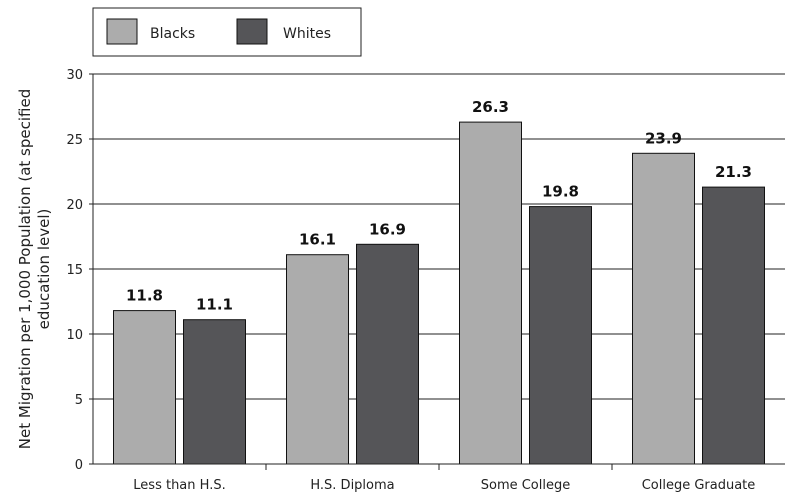 The image size is (785, 500). What do you see at coordinates (526, 485) in the screenshot?
I see `x-category-label: Some College` at bounding box center [526, 485].